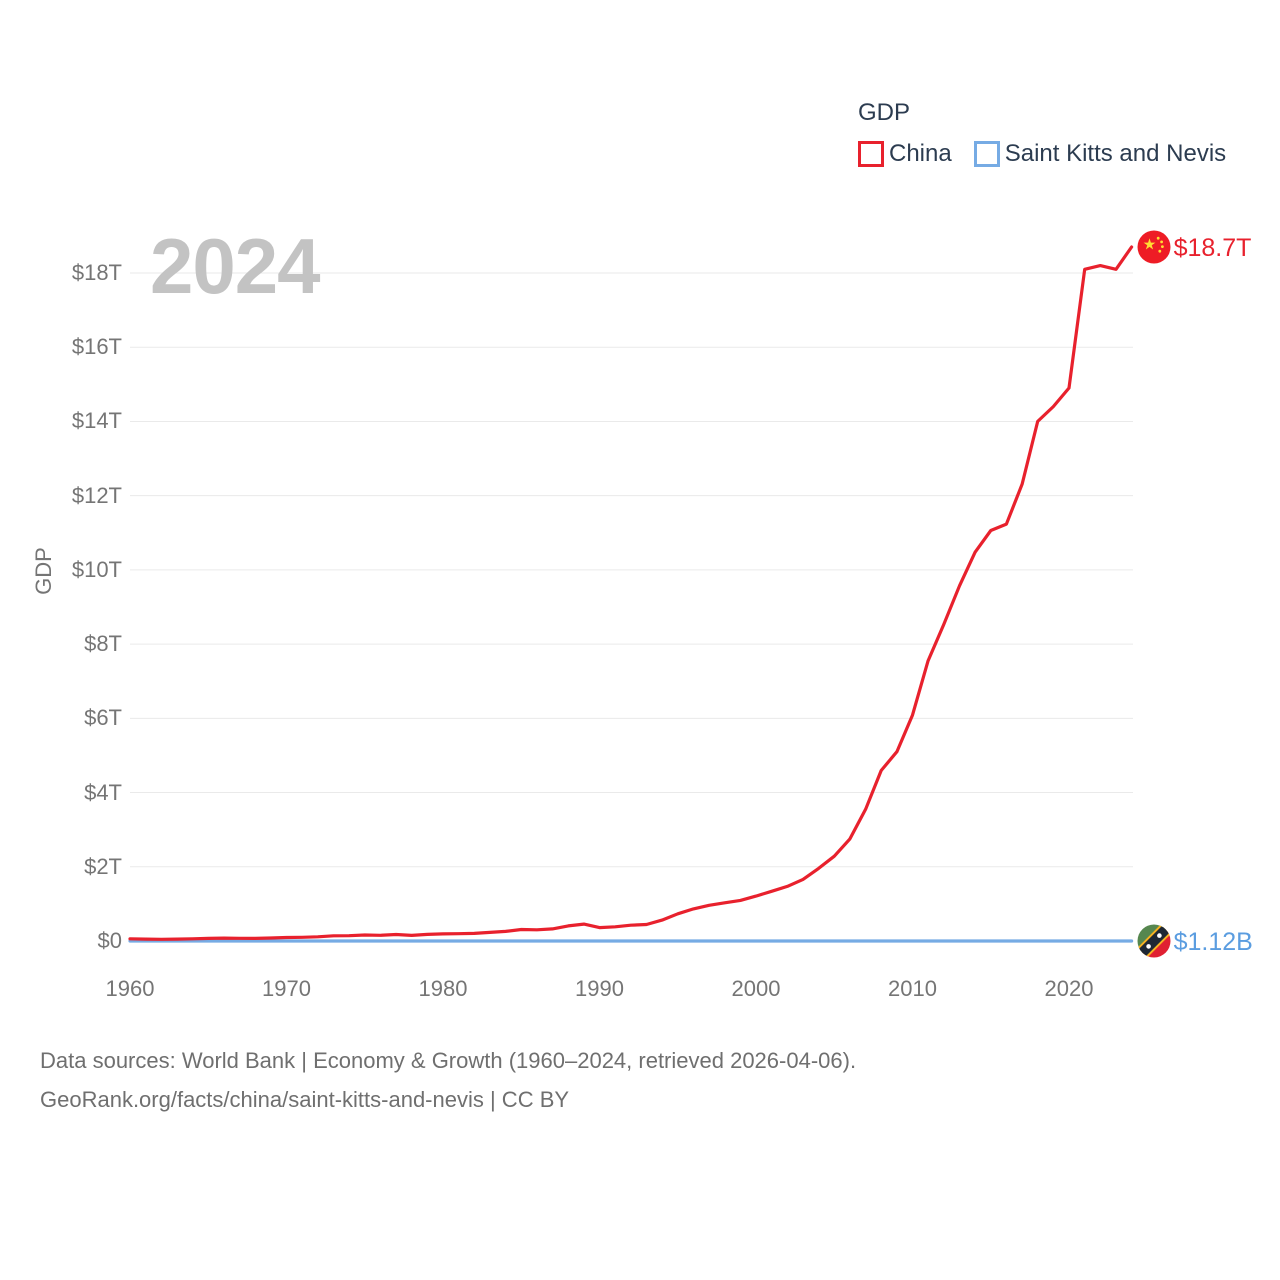  I want to click on saint-kitts-end-value-label: $1.12B, so click(1213, 941).